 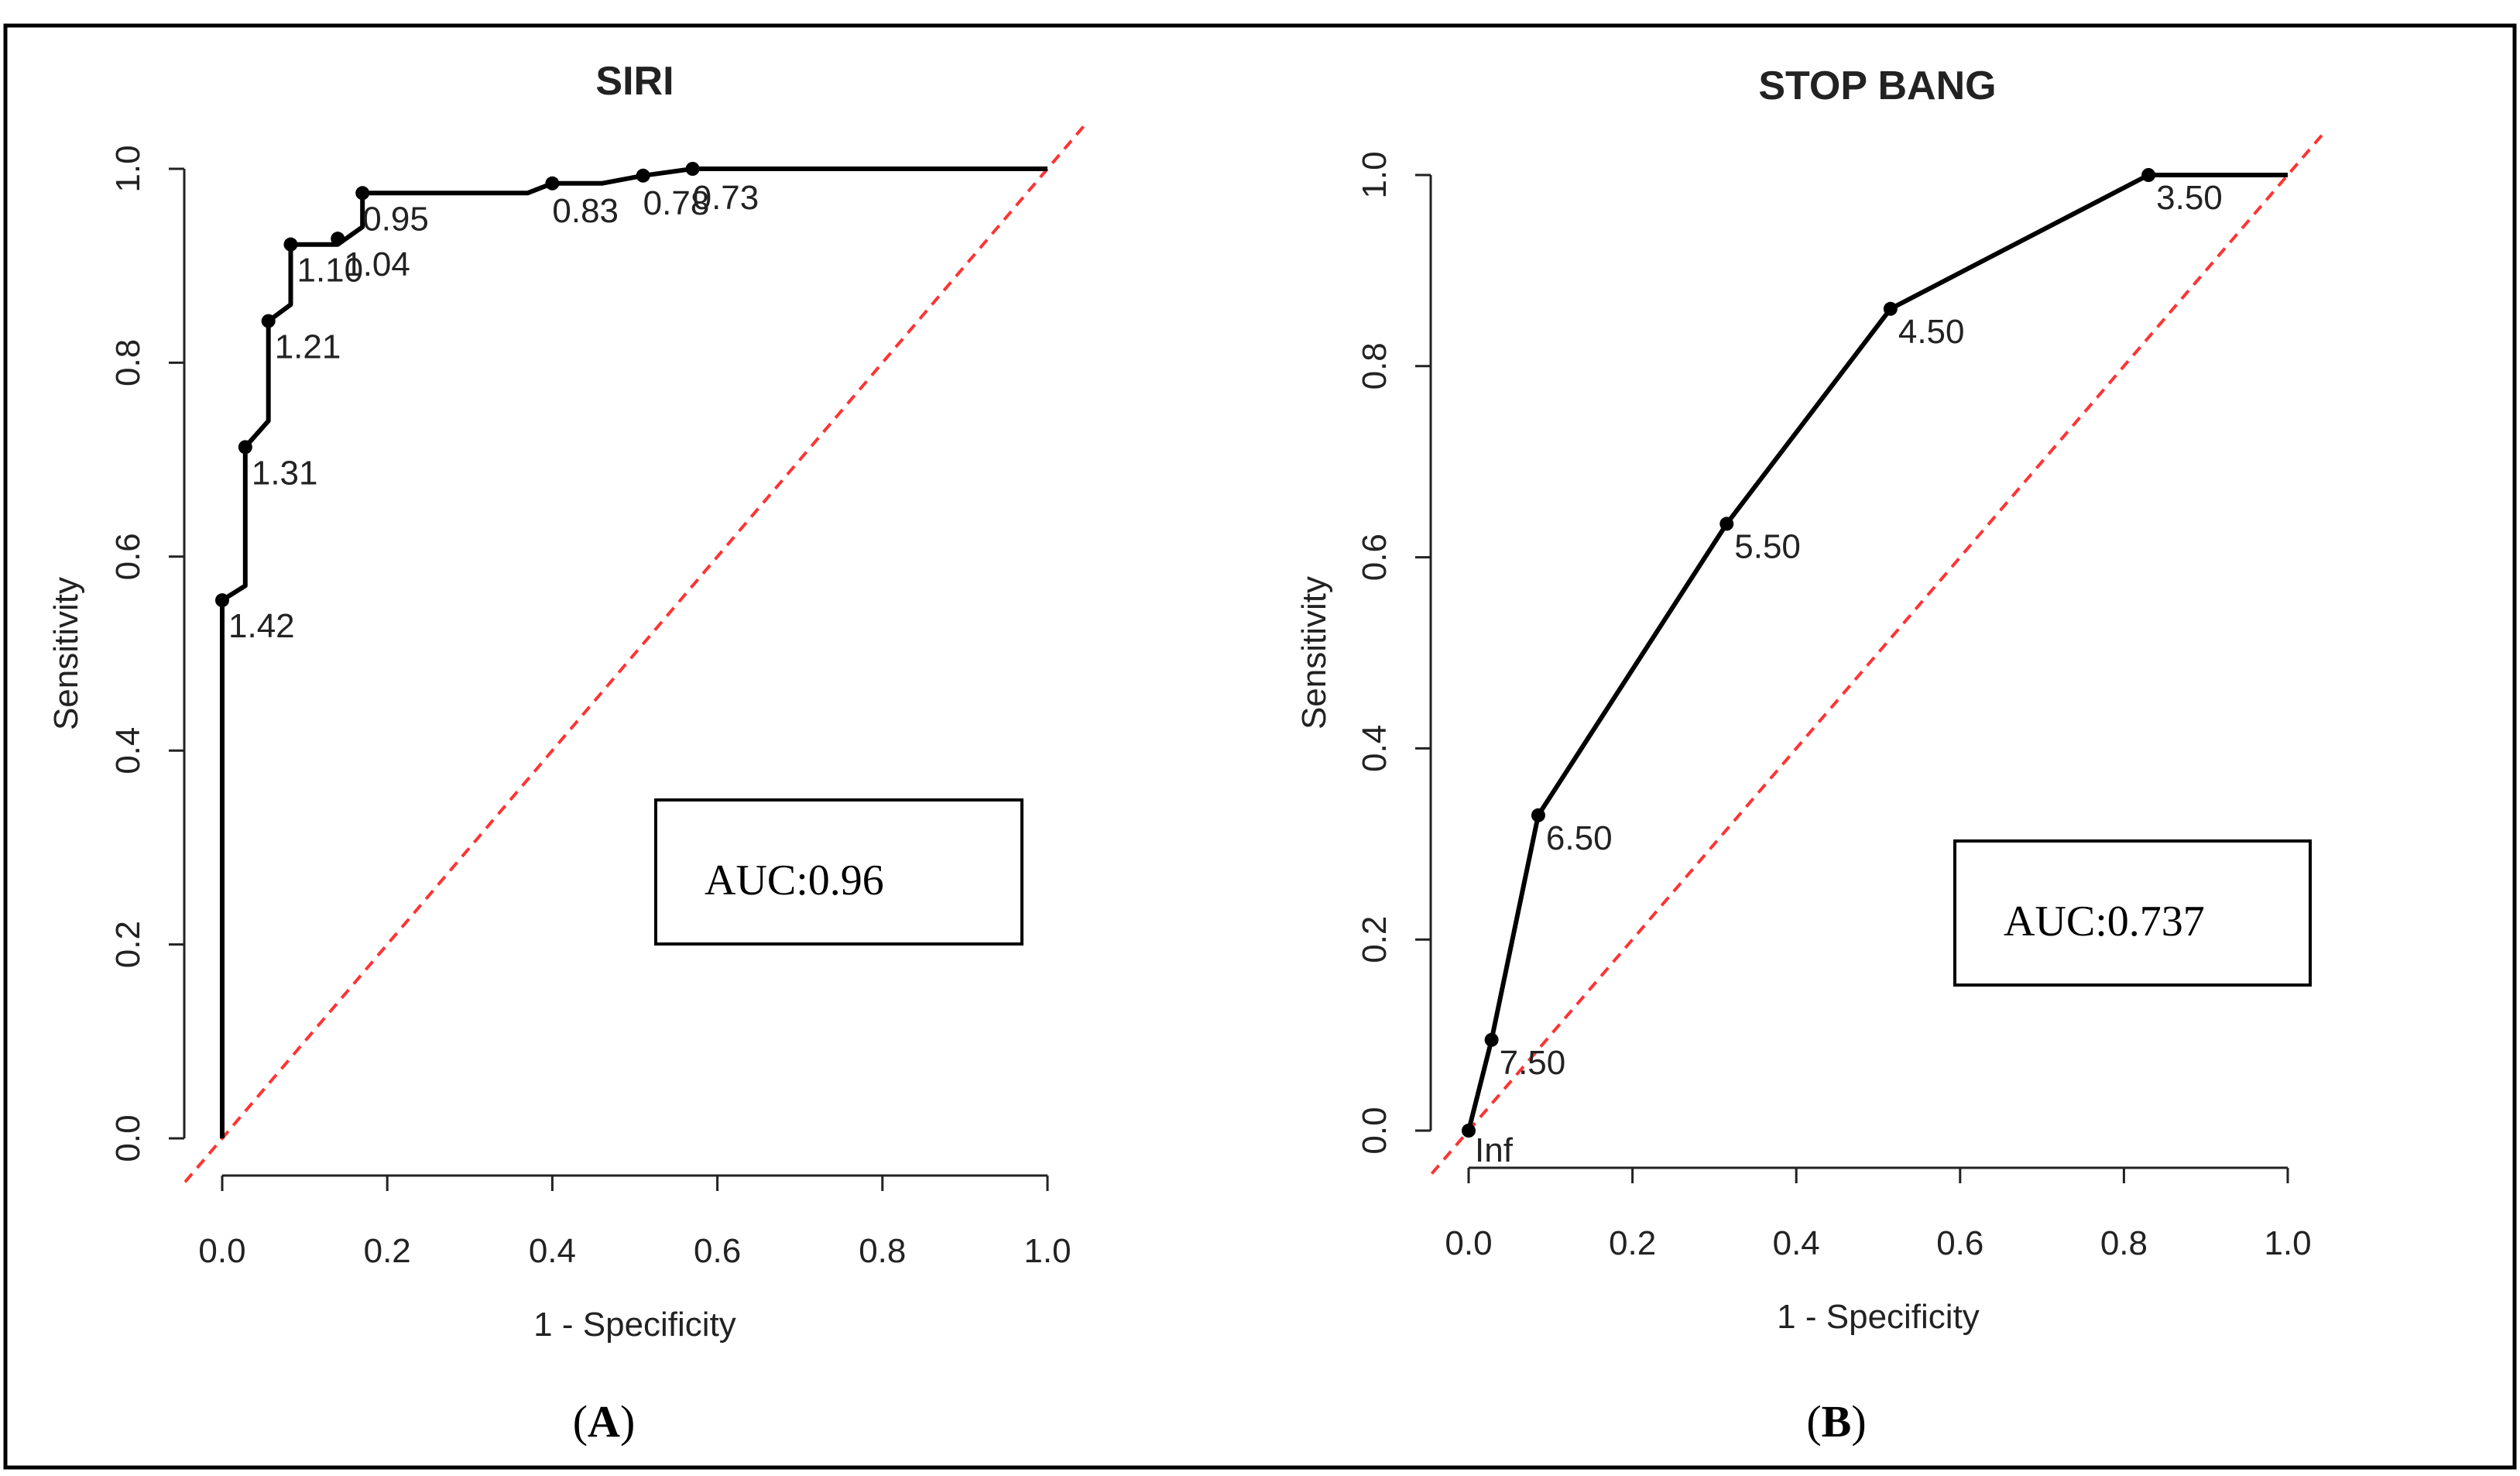 What do you see at coordinates (1580, 838) in the screenshot?
I see `threshold-label: 6.50` at bounding box center [1580, 838].